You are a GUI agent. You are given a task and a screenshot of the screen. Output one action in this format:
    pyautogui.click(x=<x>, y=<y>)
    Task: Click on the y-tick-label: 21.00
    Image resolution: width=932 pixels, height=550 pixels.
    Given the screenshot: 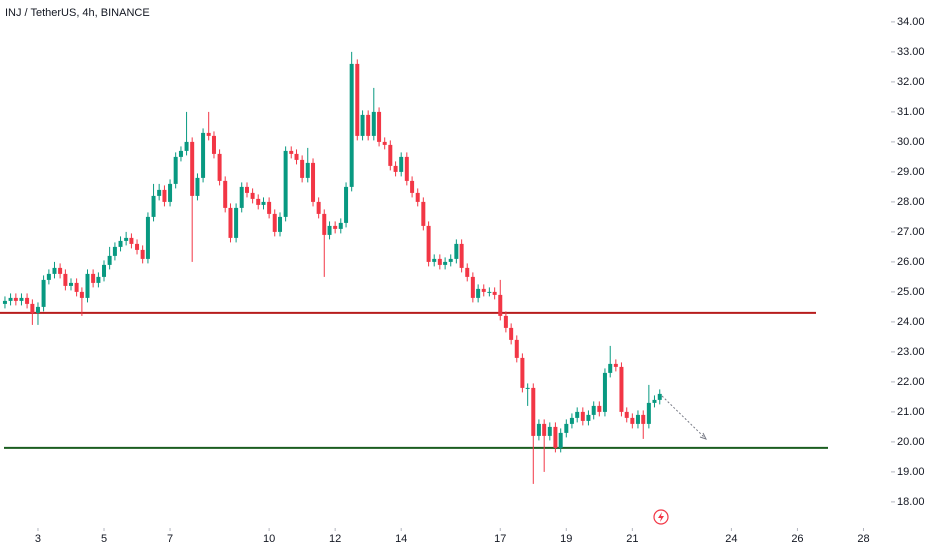 What is the action you would take?
    pyautogui.click(x=911, y=412)
    